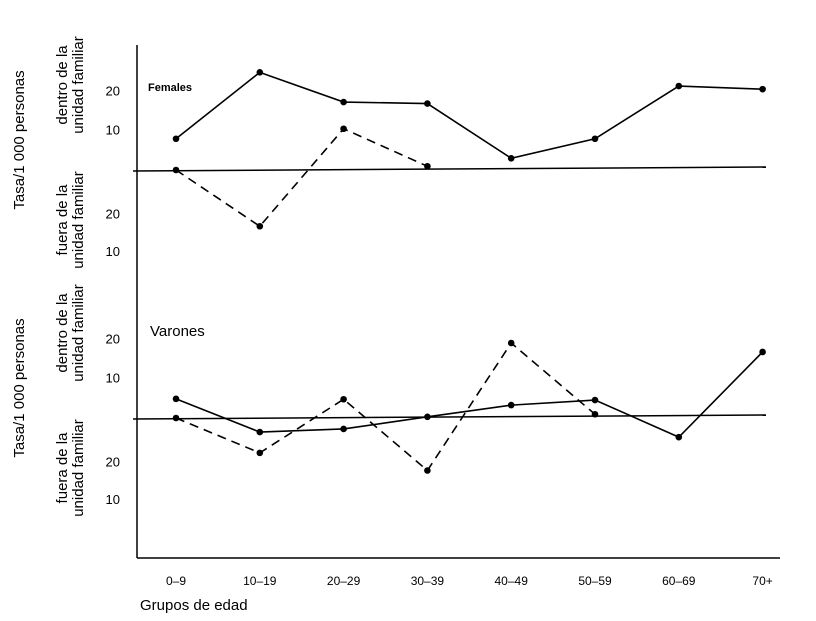 The image size is (816, 621). I want to click on x-axis-label: Grupos de edad, so click(194, 605).